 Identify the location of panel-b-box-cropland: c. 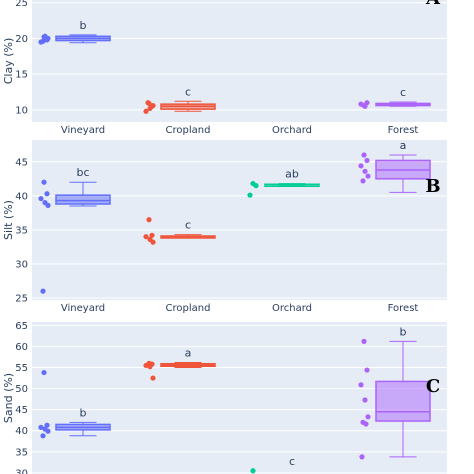
(179, 231).